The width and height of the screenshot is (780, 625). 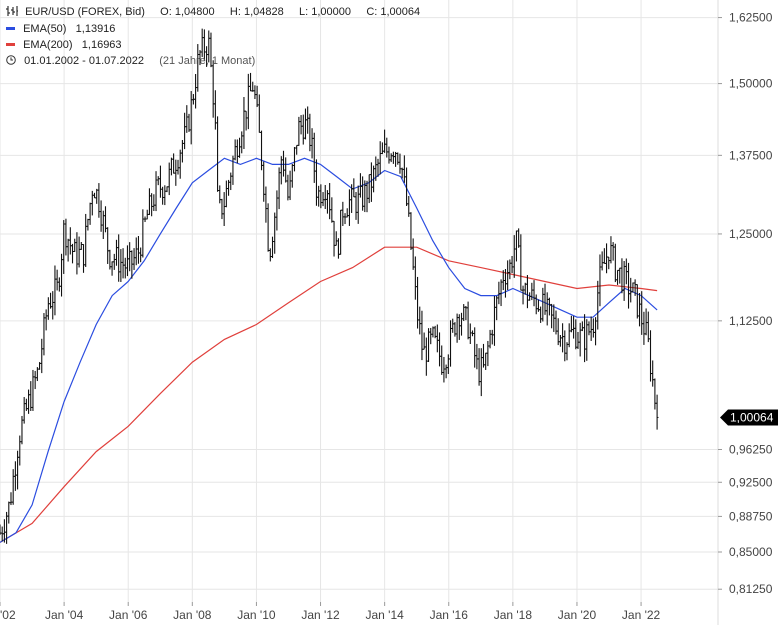 I want to click on ema200-value: 1,16963, so click(x=101, y=45).